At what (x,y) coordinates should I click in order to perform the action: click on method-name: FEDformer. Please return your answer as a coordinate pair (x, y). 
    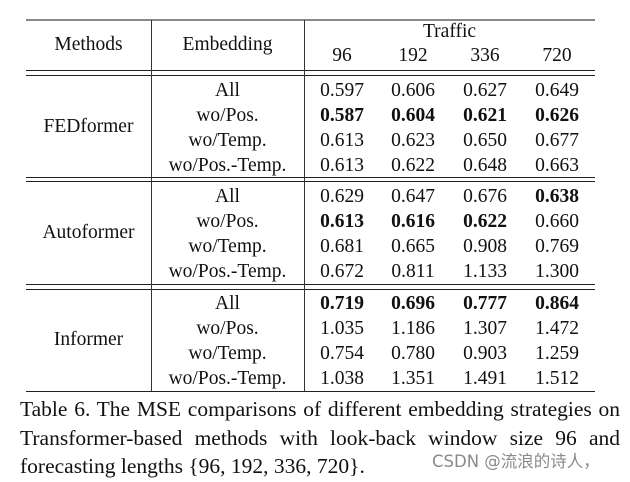
    Looking at the image, I should click on (88, 126).